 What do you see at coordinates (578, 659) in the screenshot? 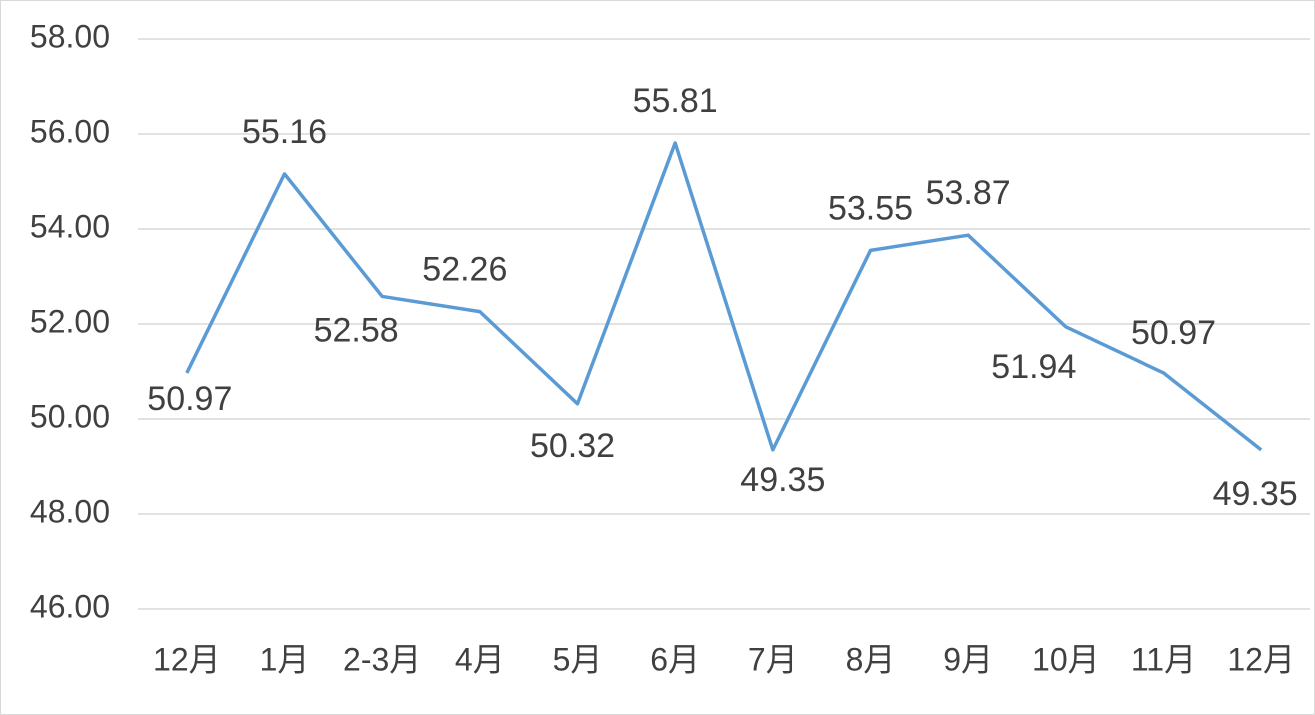
I see `x-tick-label: 5月` at bounding box center [578, 659].